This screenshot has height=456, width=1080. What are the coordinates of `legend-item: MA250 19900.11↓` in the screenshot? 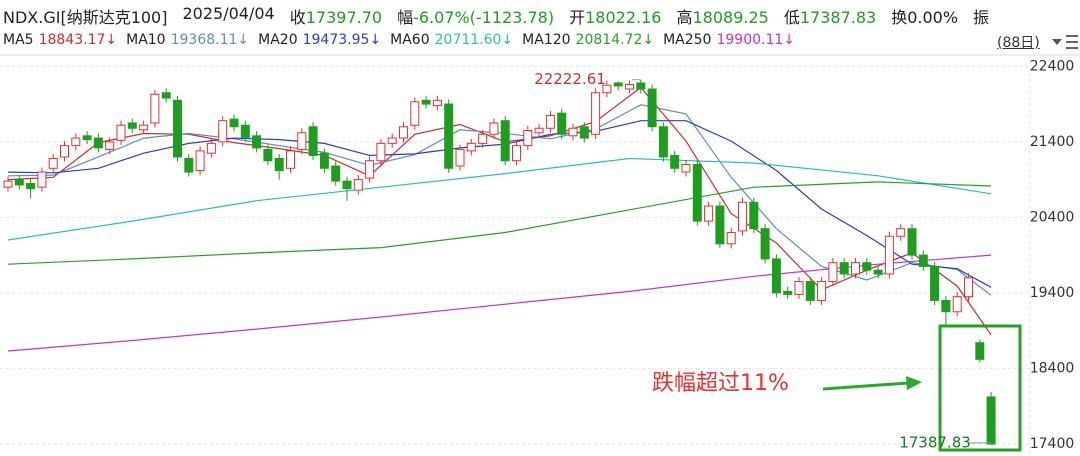 It's located at (729, 42).